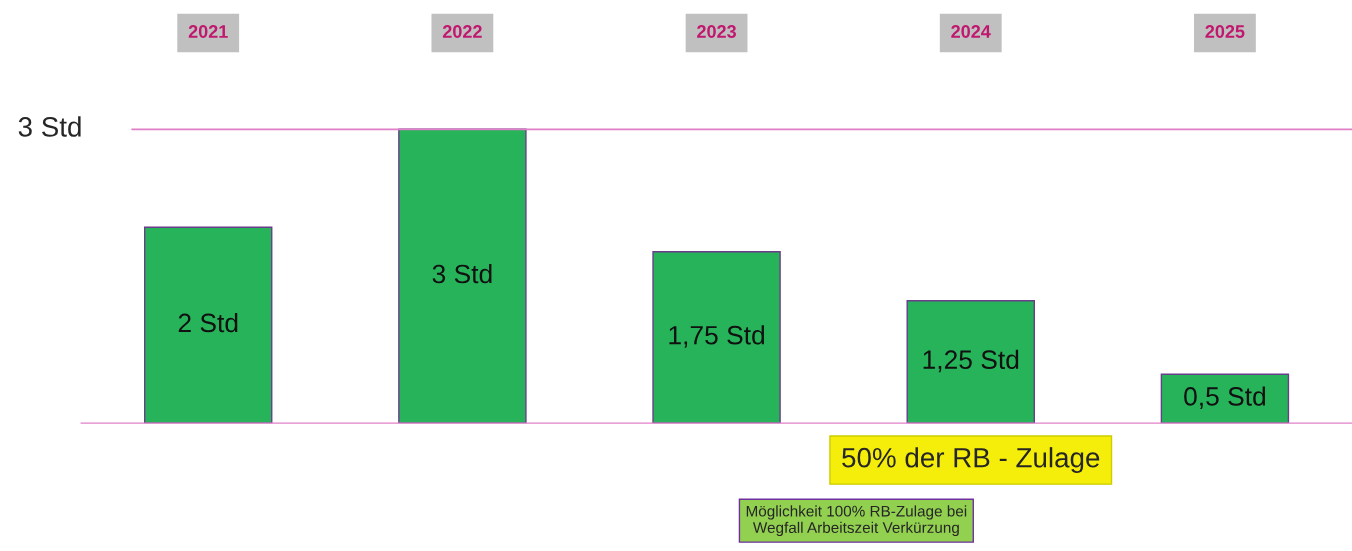 The height and width of the screenshot is (551, 1352). I want to click on data-label: 0,5 Std, so click(1225, 397).